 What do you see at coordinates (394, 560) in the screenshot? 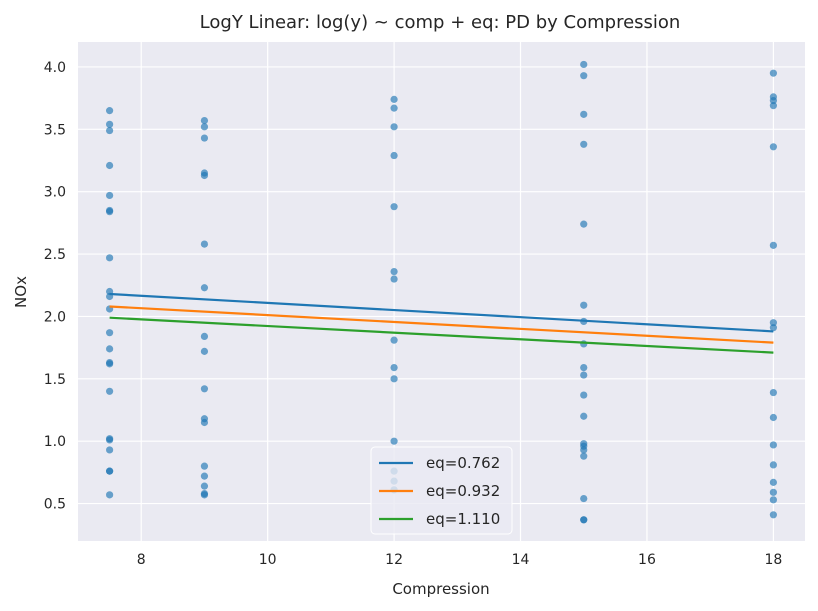
I see `x-tick-label: 12` at bounding box center [394, 560].